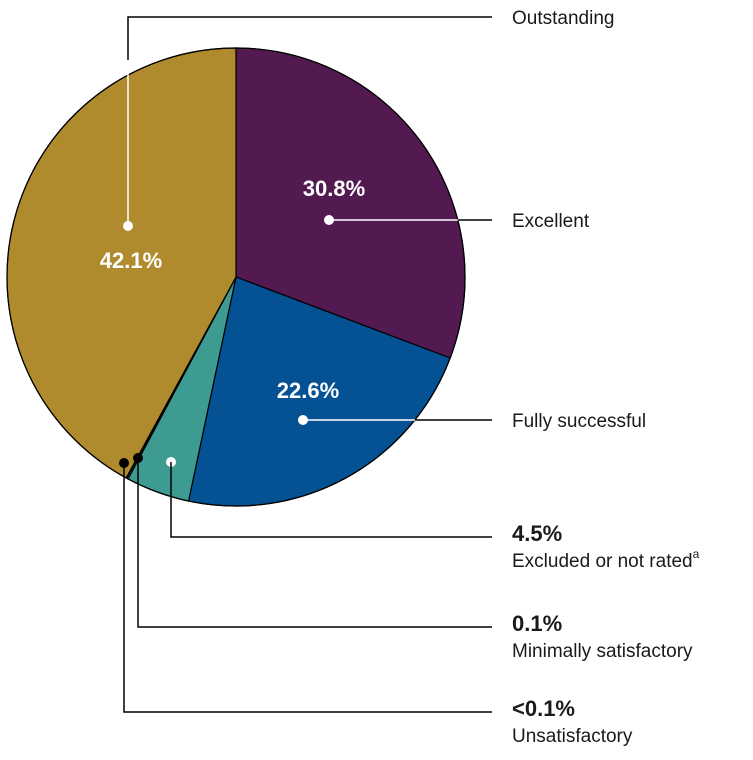  Describe the element at coordinates (551, 221) in the screenshot. I see `category-label-excellent: Excellent` at that location.